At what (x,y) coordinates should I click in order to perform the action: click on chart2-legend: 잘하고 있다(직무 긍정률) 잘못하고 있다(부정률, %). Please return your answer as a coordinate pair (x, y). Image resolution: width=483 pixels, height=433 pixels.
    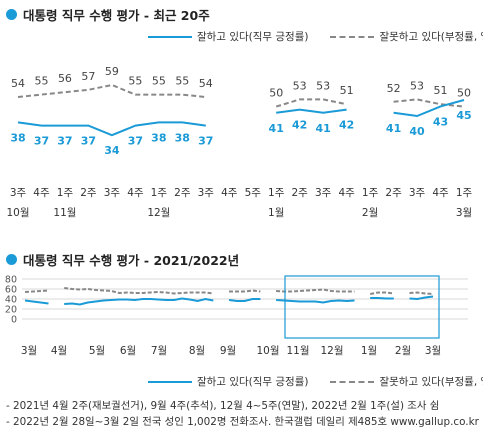
    Looking at the image, I should click on (315, 381).